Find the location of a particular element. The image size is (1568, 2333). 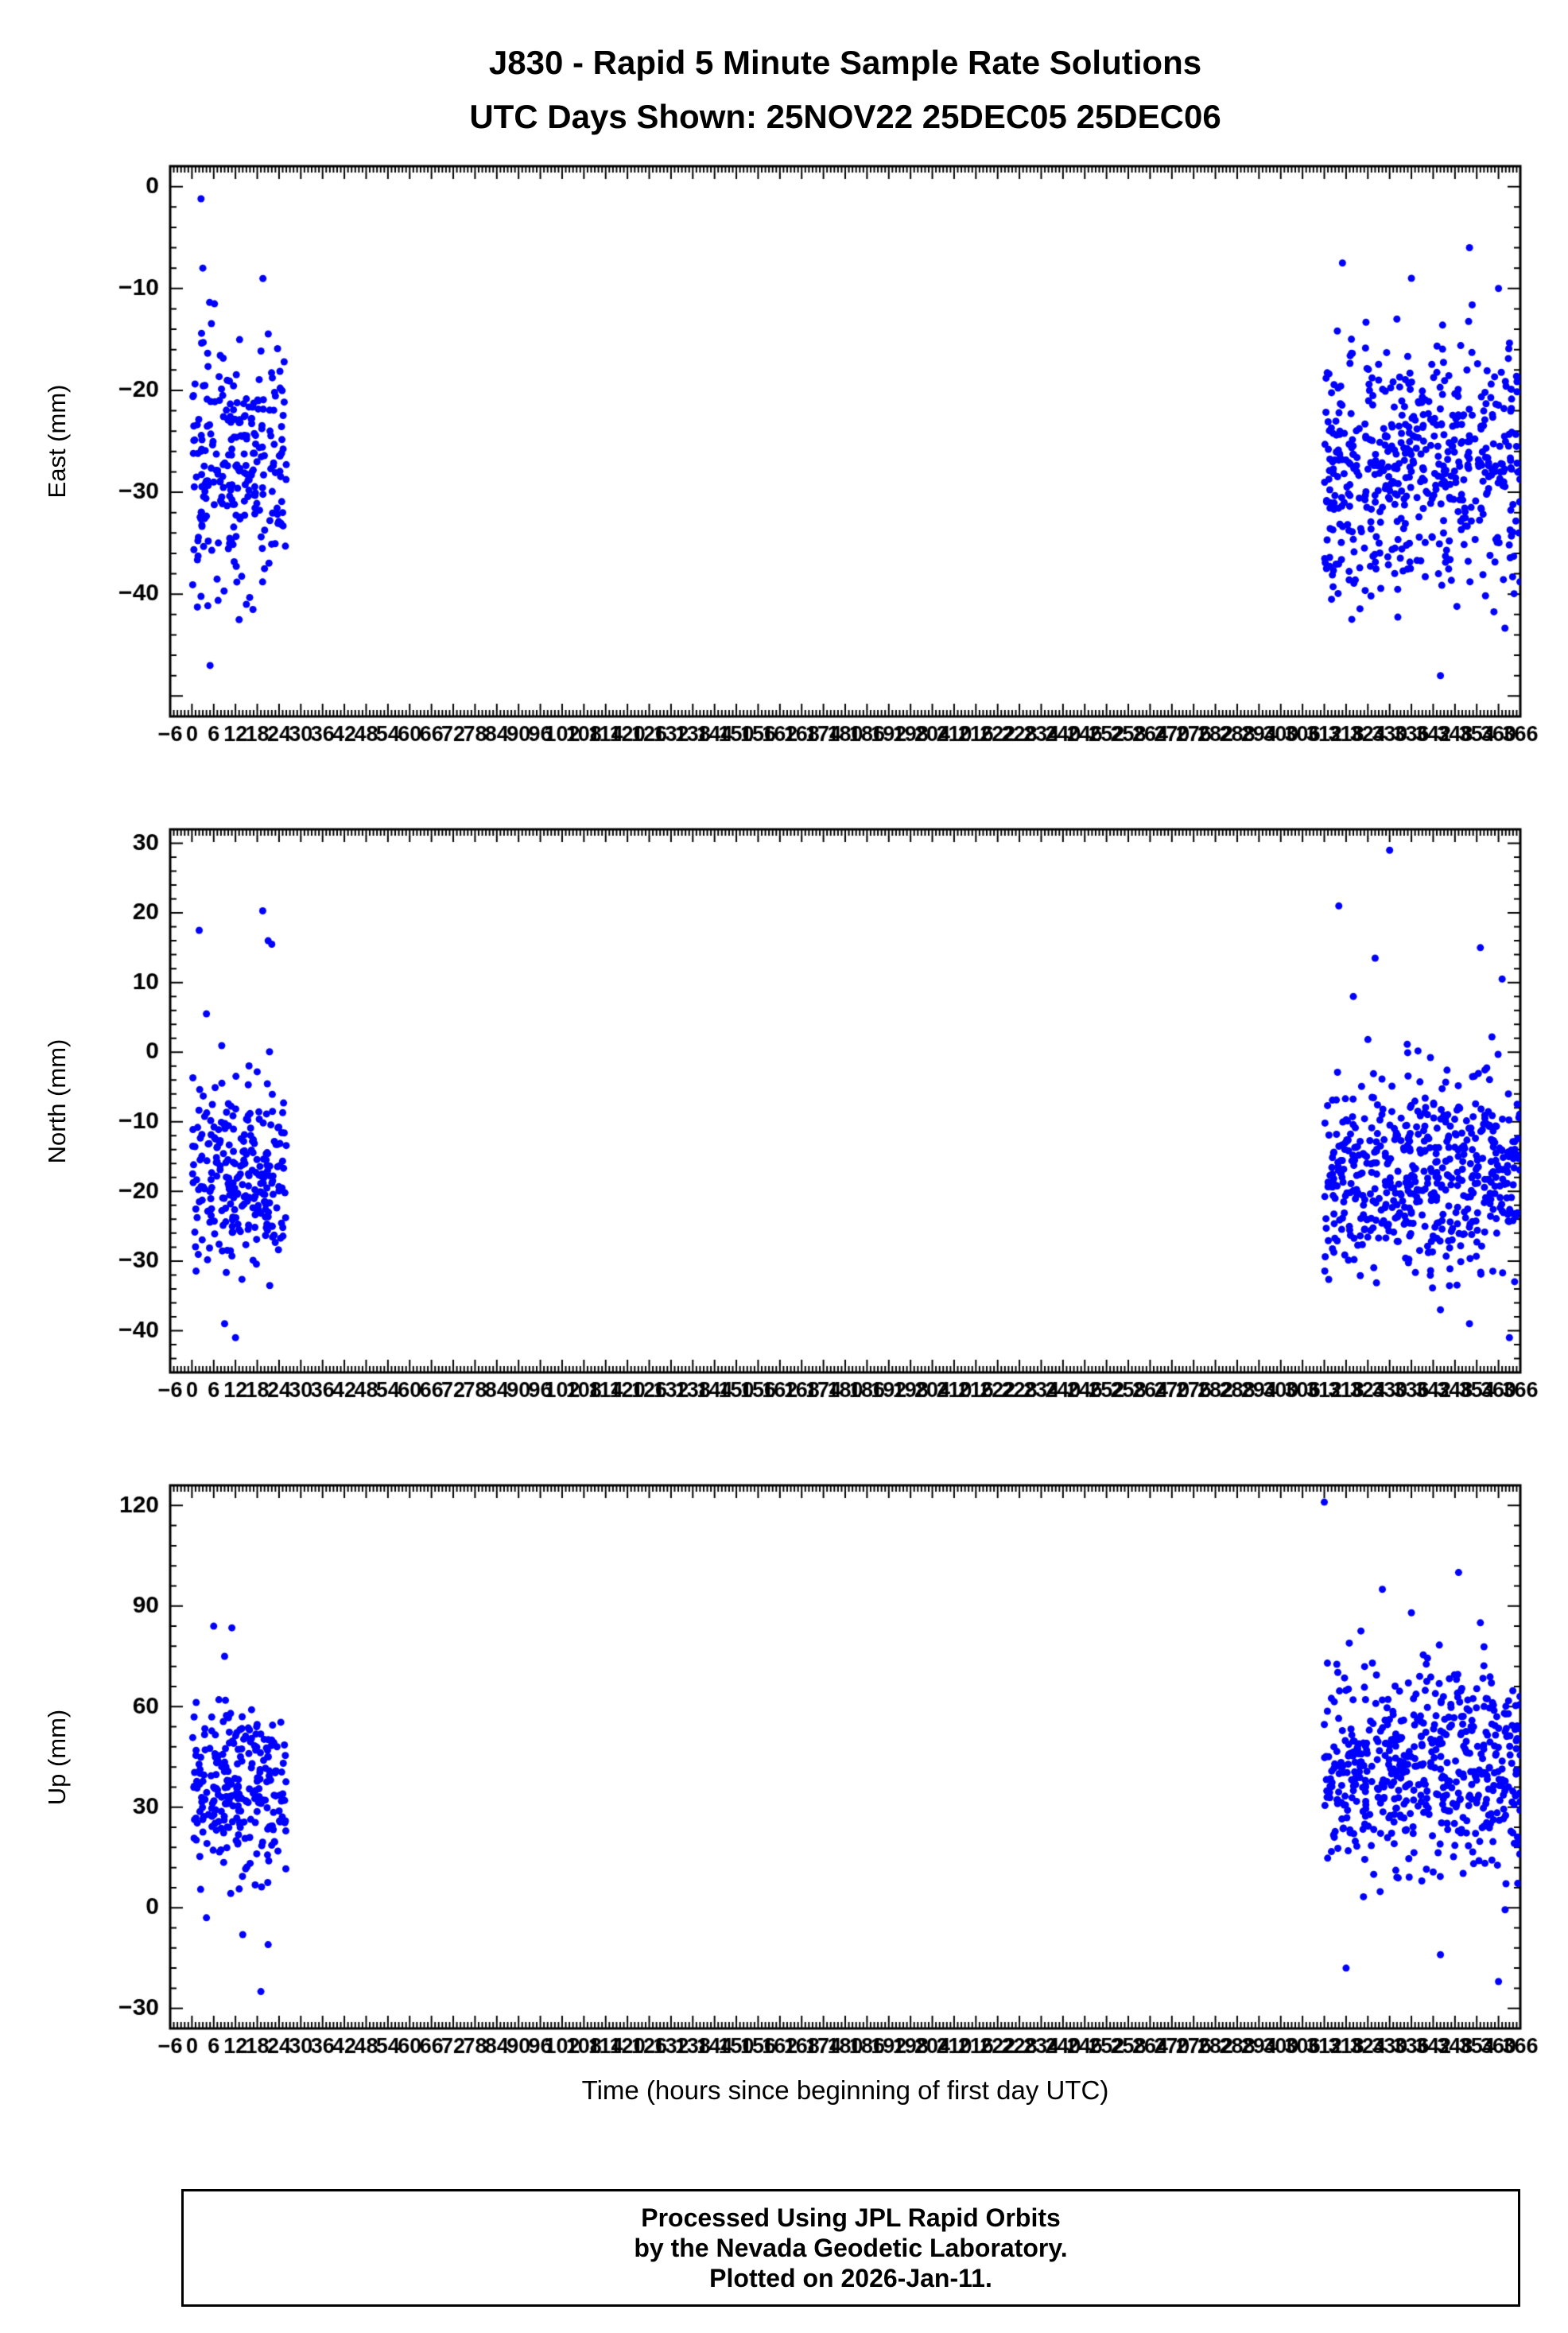

footer-line-3: Plotted on 2026-Jan-11. is located at coordinates (851, 2278).